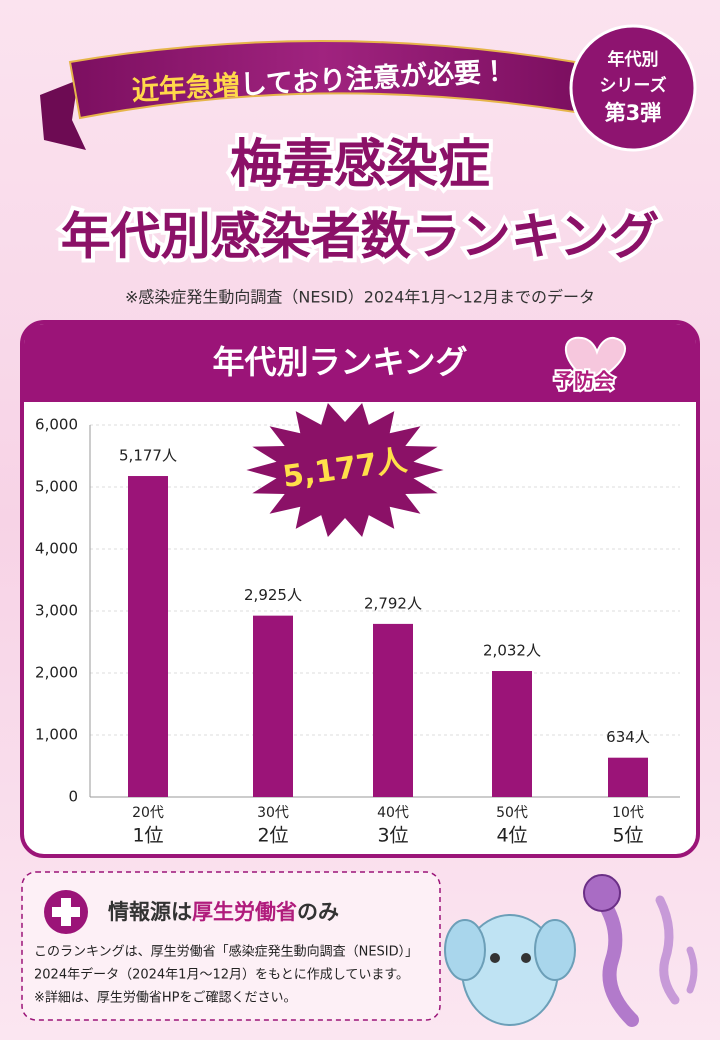 The height and width of the screenshot is (1040, 720). What do you see at coordinates (148, 456) in the screenshot?
I see `value-label: 5,177人` at bounding box center [148, 456].